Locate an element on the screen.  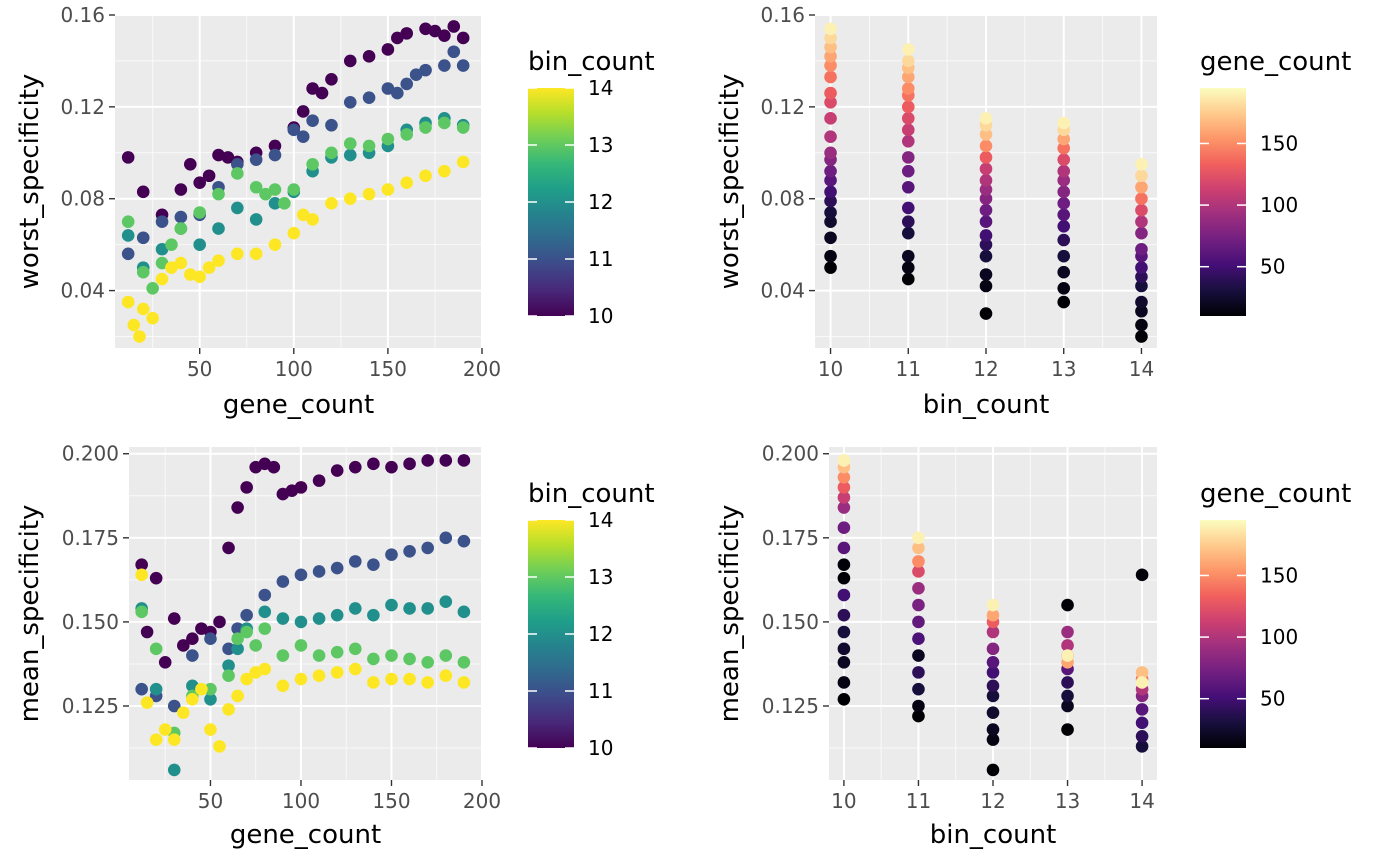
y-tick-label: 0.04 is located at coordinates (782, 291).